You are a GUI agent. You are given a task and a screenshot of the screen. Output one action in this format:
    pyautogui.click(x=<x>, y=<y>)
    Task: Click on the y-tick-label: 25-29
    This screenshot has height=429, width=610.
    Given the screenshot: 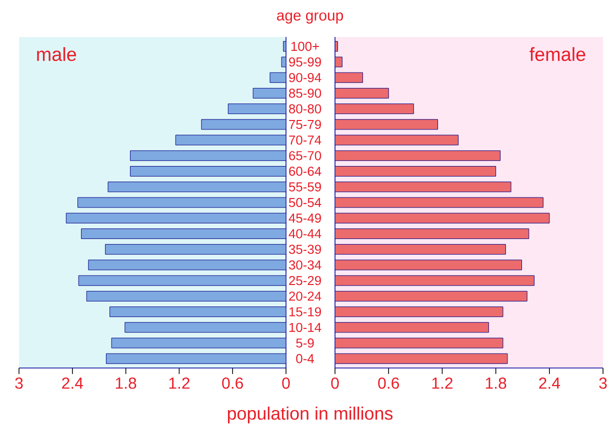 What is the action you would take?
    pyautogui.click(x=305, y=281)
    